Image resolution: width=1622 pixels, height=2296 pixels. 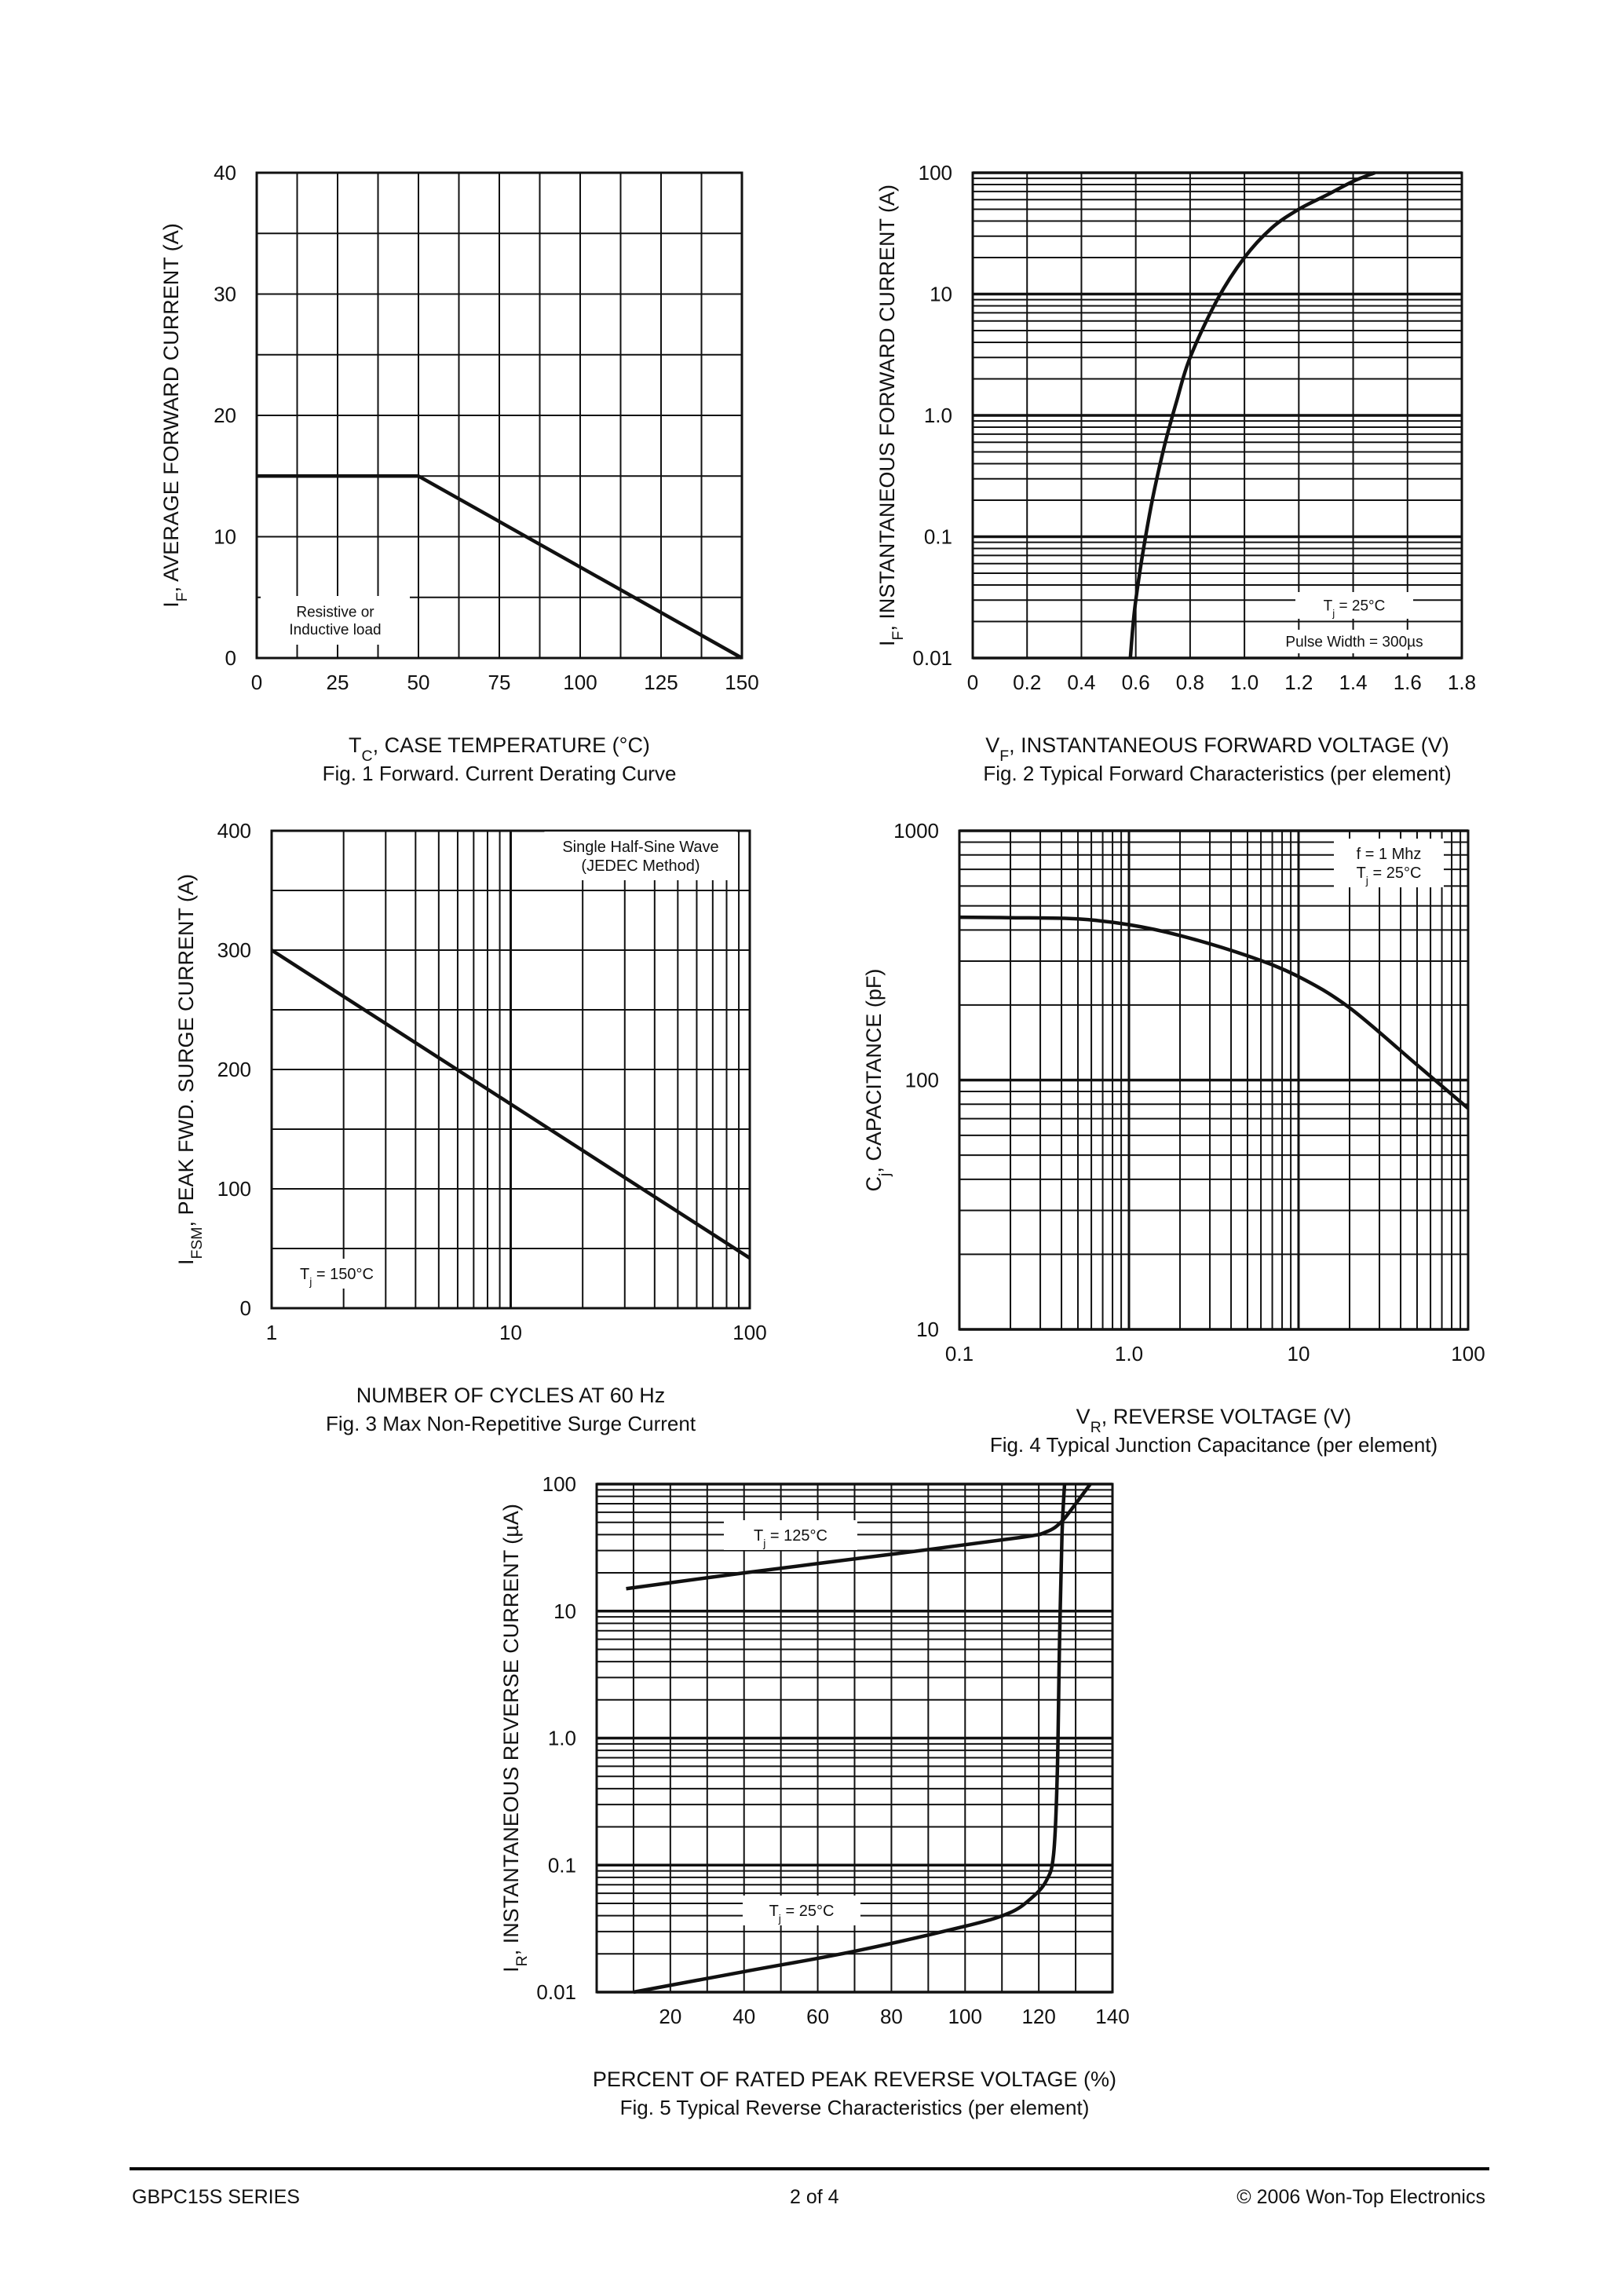 What do you see at coordinates (225, 415) in the screenshot?
I see `y-tick-label: 20` at bounding box center [225, 415].